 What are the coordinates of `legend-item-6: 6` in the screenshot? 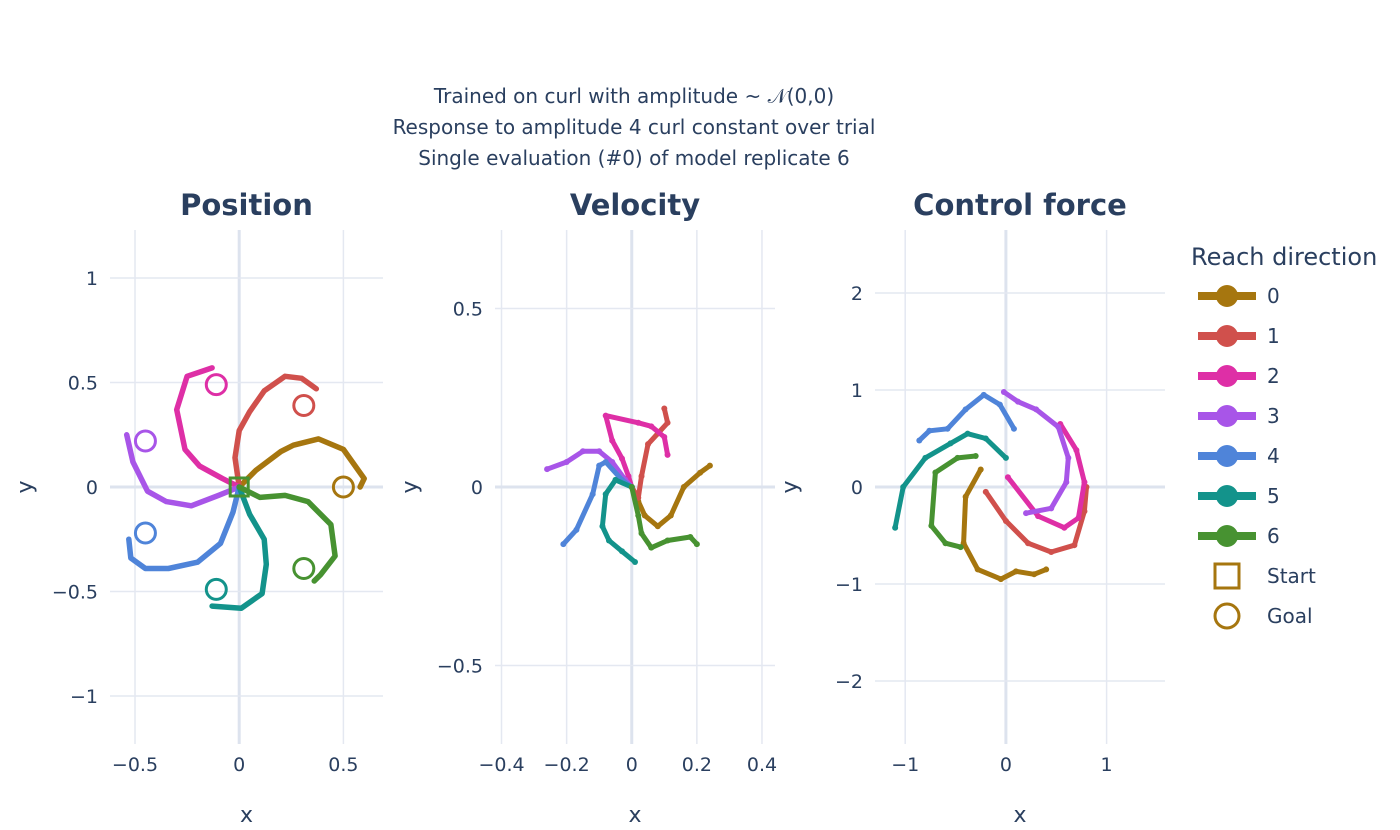 It's located at (1239, 536).